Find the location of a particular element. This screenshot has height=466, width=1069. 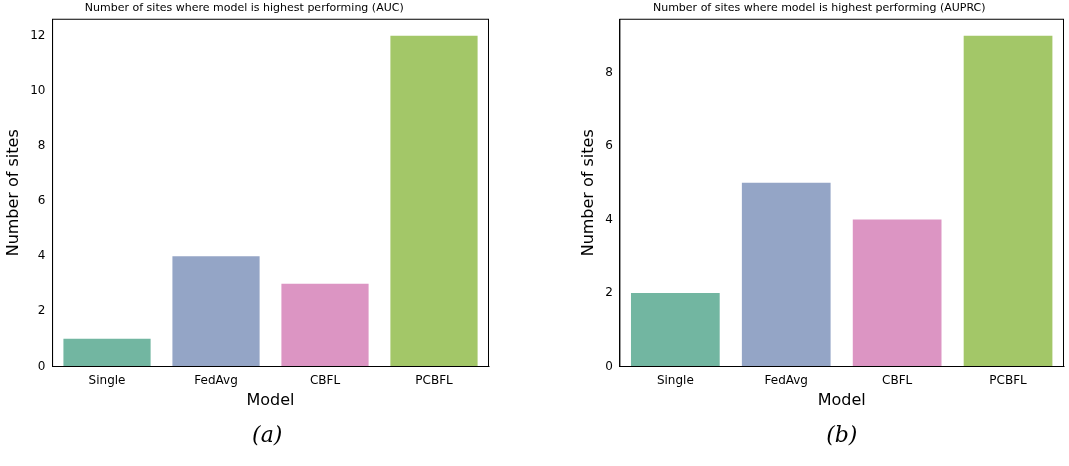

text: (b) is located at coordinates (842, 434).